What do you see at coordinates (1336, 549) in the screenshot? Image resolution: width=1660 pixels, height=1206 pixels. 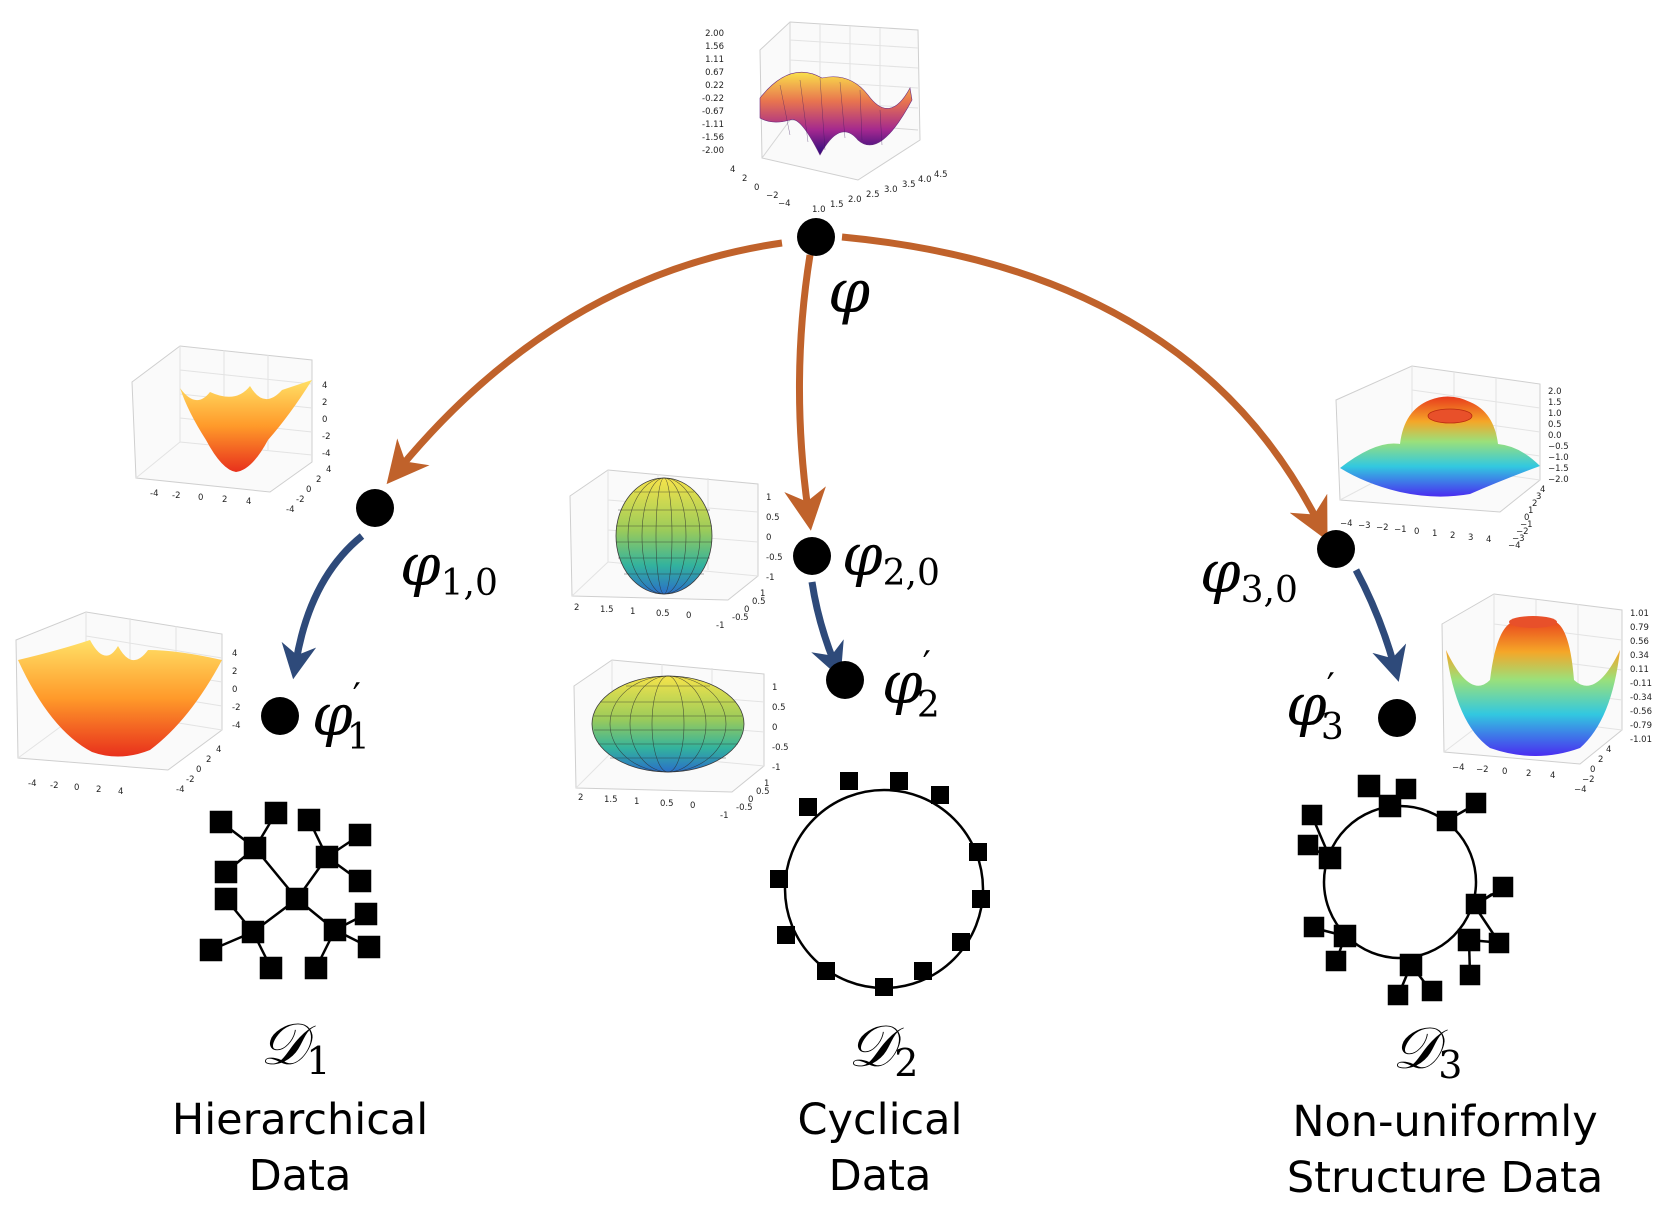 I see `node-c3` at bounding box center [1336, 549].